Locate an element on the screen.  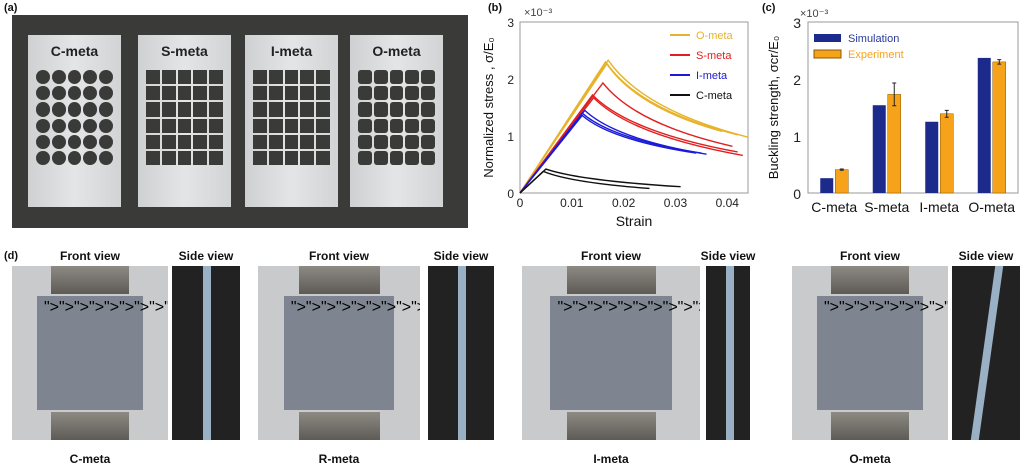
panel-label-c: (c) is located at coordinates (769, 8).